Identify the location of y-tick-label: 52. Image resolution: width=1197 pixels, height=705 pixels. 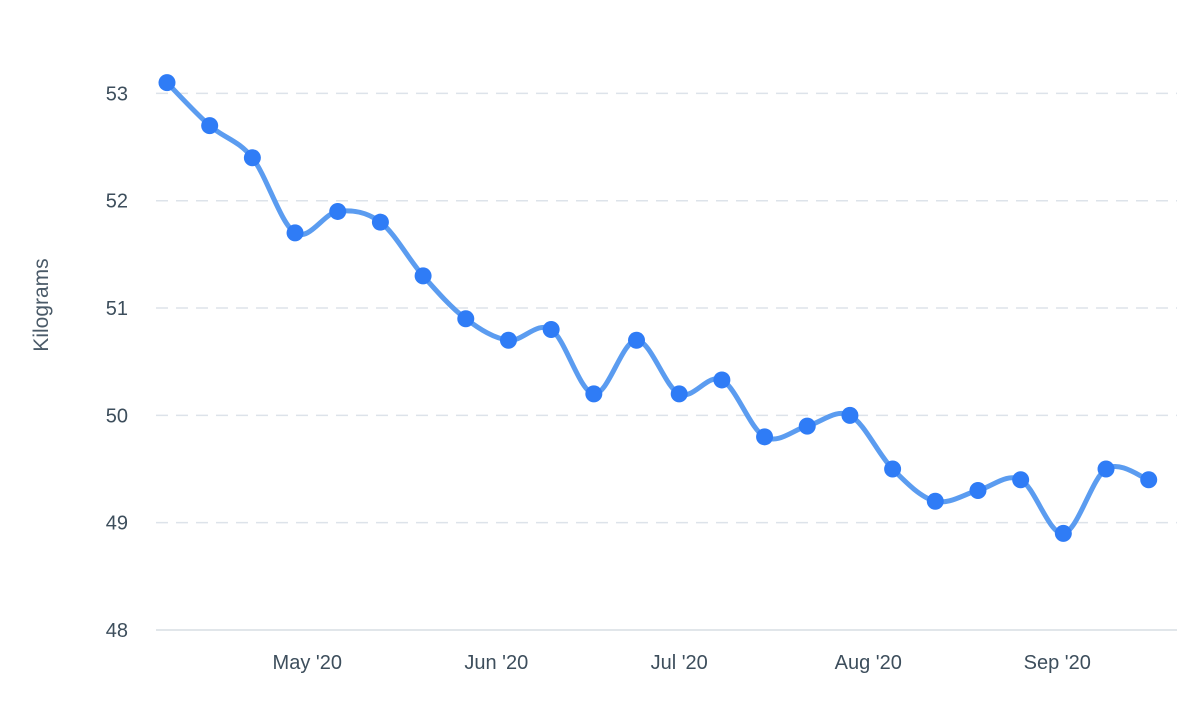
(117, 202).